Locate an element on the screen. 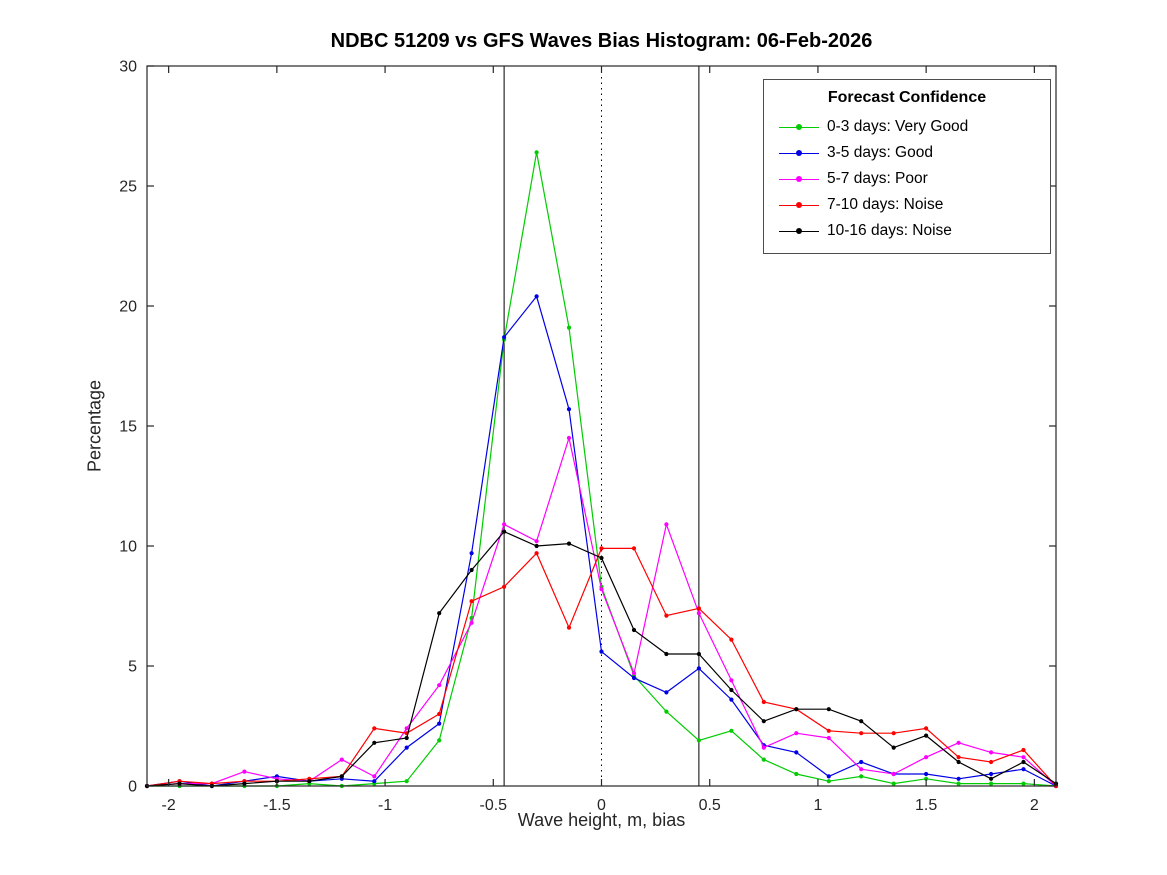 This screenshot has height=875, width=1167. legend-entry: 7-10 days: Noise is located at coordinates (907, 205).